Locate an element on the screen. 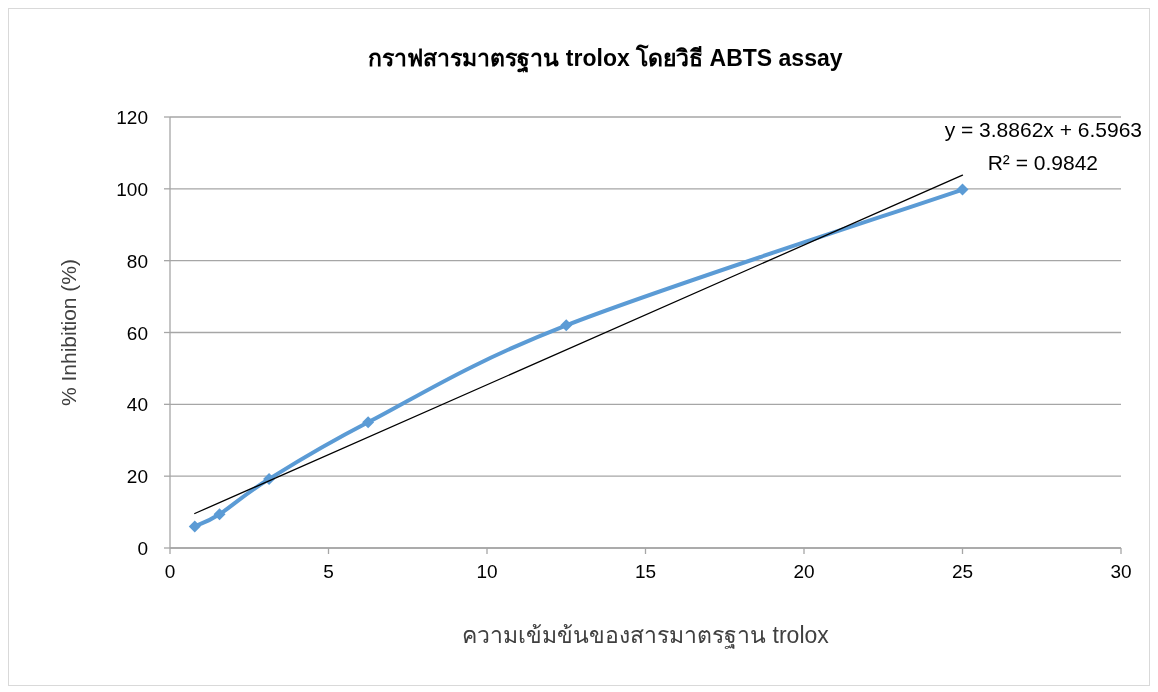 The height and width of the screenshot is (692, 1158). x-tick-label: 5 is located at coordinates (328, 571).